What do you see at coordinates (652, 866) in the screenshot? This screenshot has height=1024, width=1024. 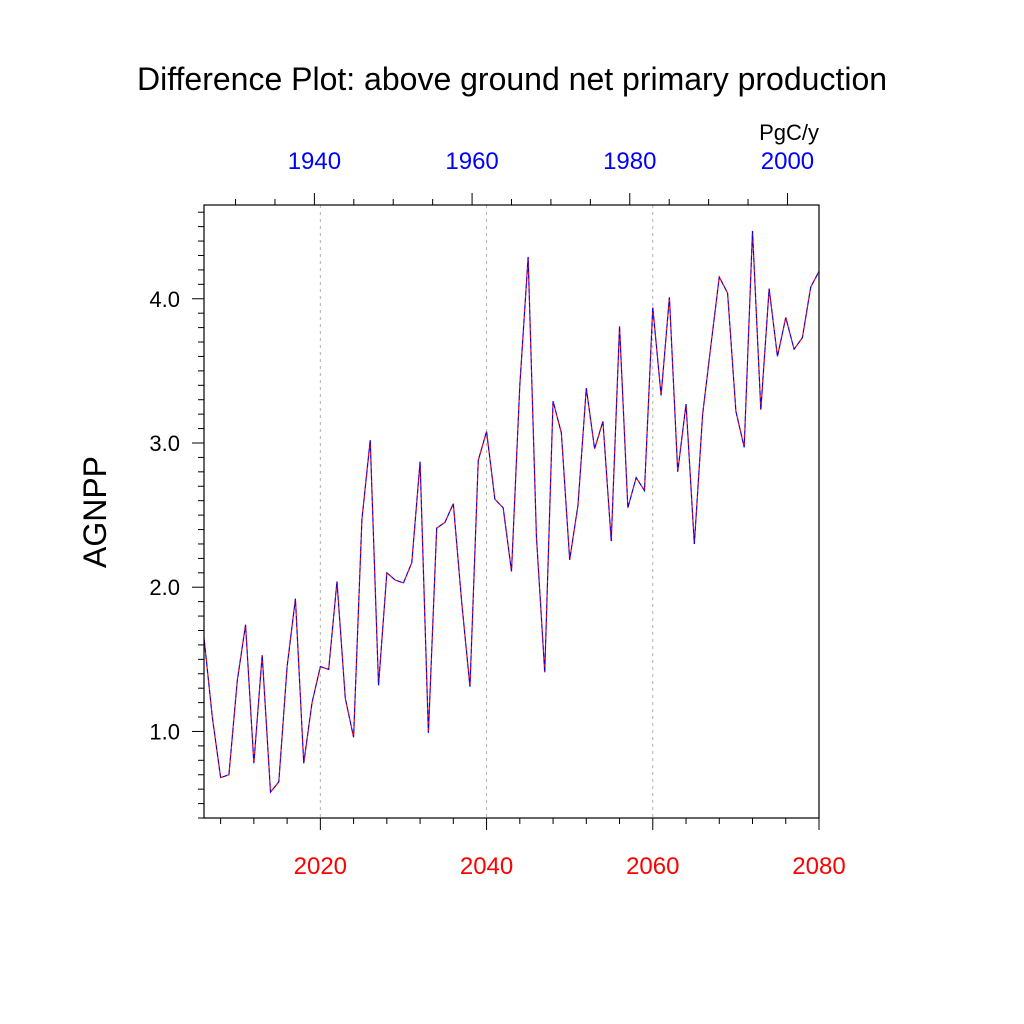 I see `bottom-tick-label-2060: 2060` at bounding box center [652, 866].